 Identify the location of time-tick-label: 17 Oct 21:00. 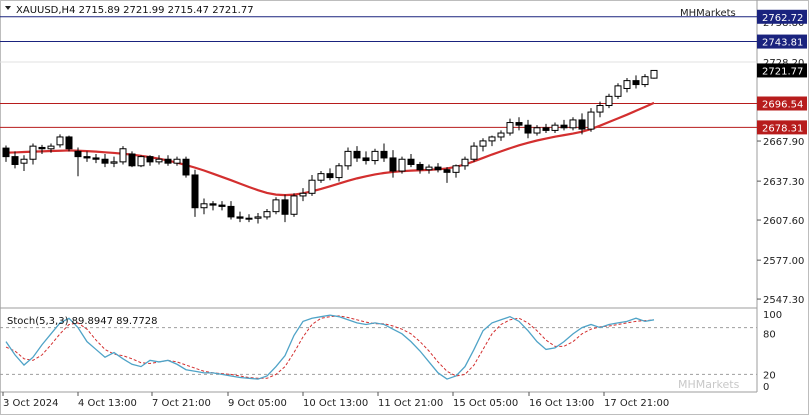
(636, 403).